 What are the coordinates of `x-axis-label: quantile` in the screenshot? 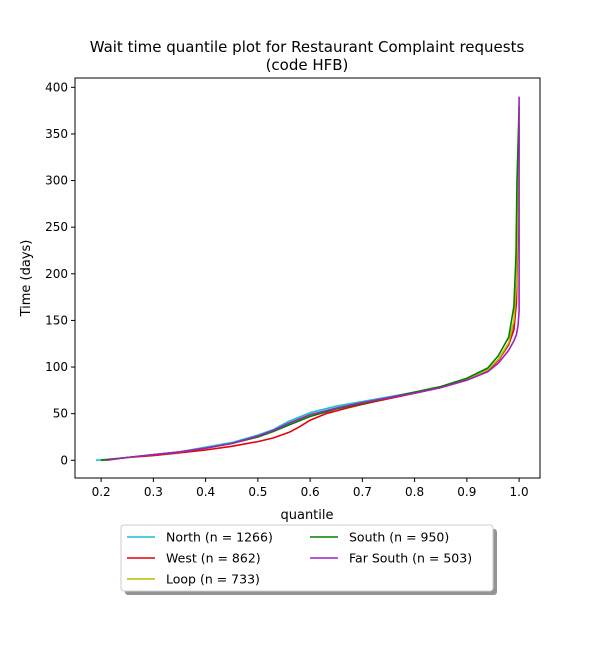 It's located at (306, 515).